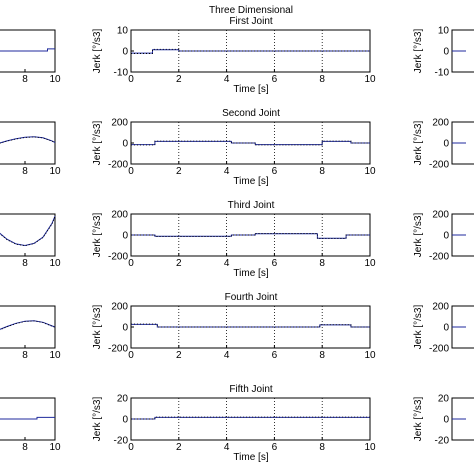 The image size is (474, 474). What do you see at coordinates (55, 171) in the screenshot?
I see `left-row2-x-tick-label: 10` at bounding box center [55, 171].